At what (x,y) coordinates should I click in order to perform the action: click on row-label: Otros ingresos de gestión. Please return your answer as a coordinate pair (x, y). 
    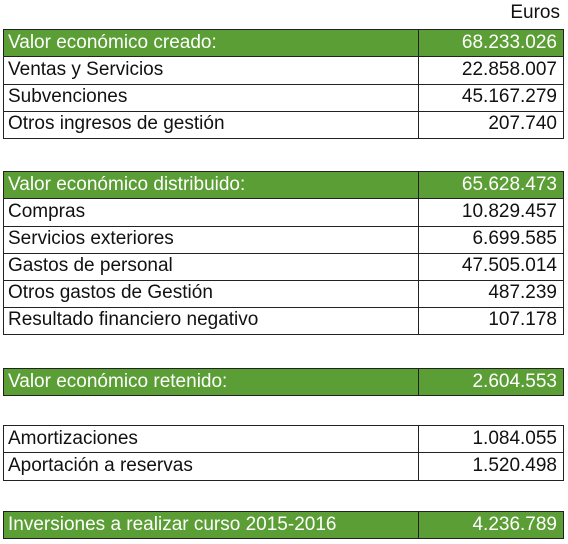
    Looking at the image, I should click on (211, 124).